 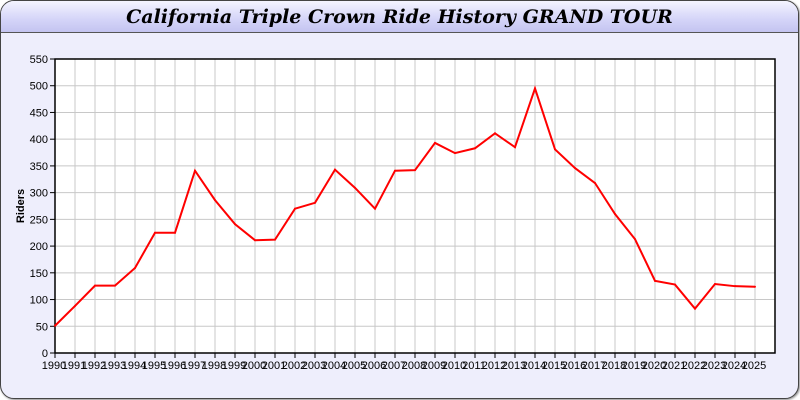 What do you see at coordinates (39, 167) in the screenshot?
I see `y-tick-label: 350` at bounding box center [39, 167].